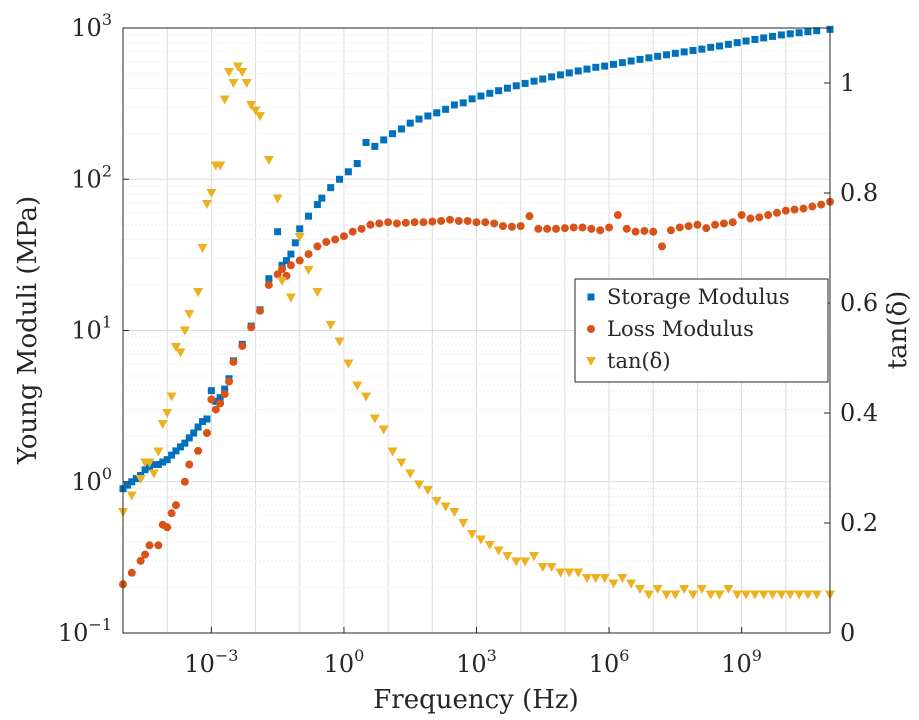 The image size is (919, 720). I want to click on legend-label: Loss Modulus, so click(680, 329).